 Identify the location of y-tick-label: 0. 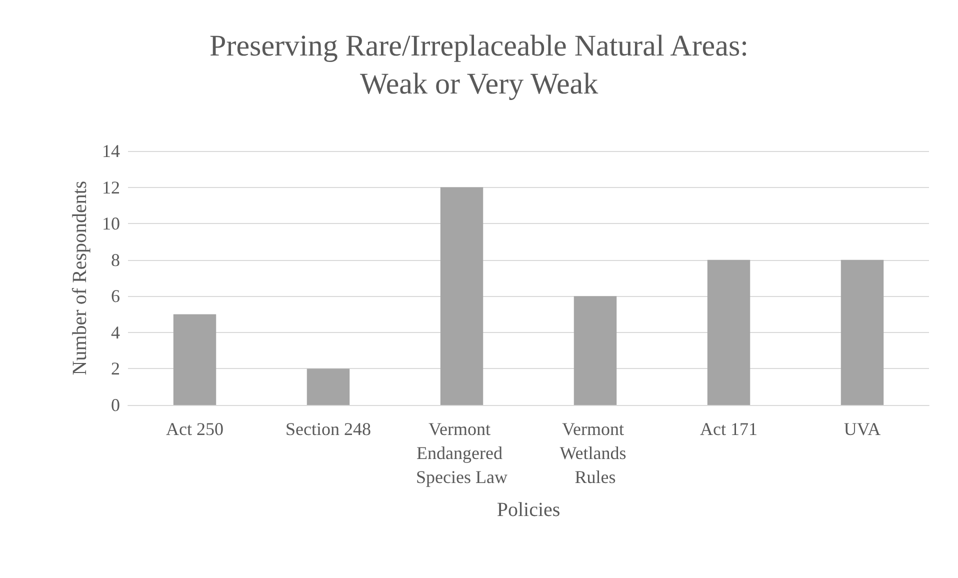
(115, 405).